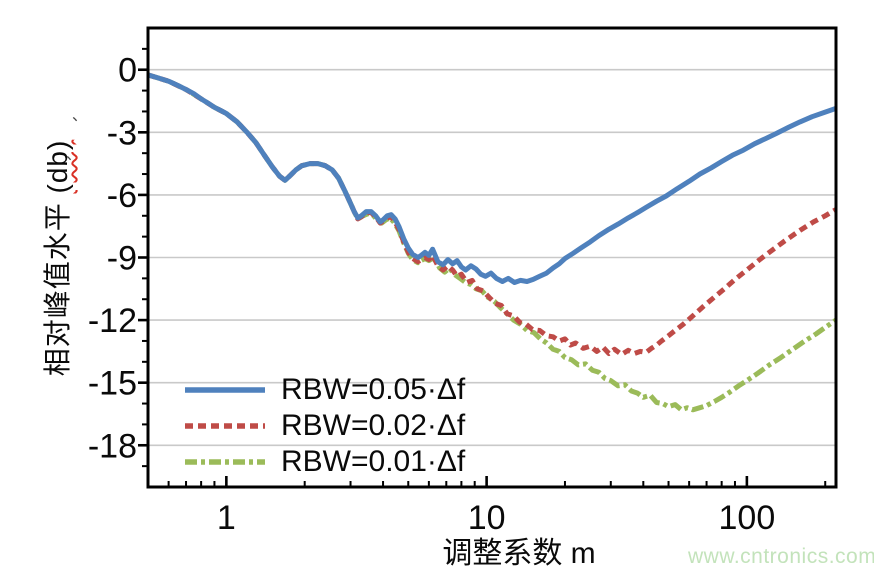 Image resolution: width=874 pixels, height=574 pixels. I want to click on y-axis-title-text: 相对峰值水平, so click(57, 285).